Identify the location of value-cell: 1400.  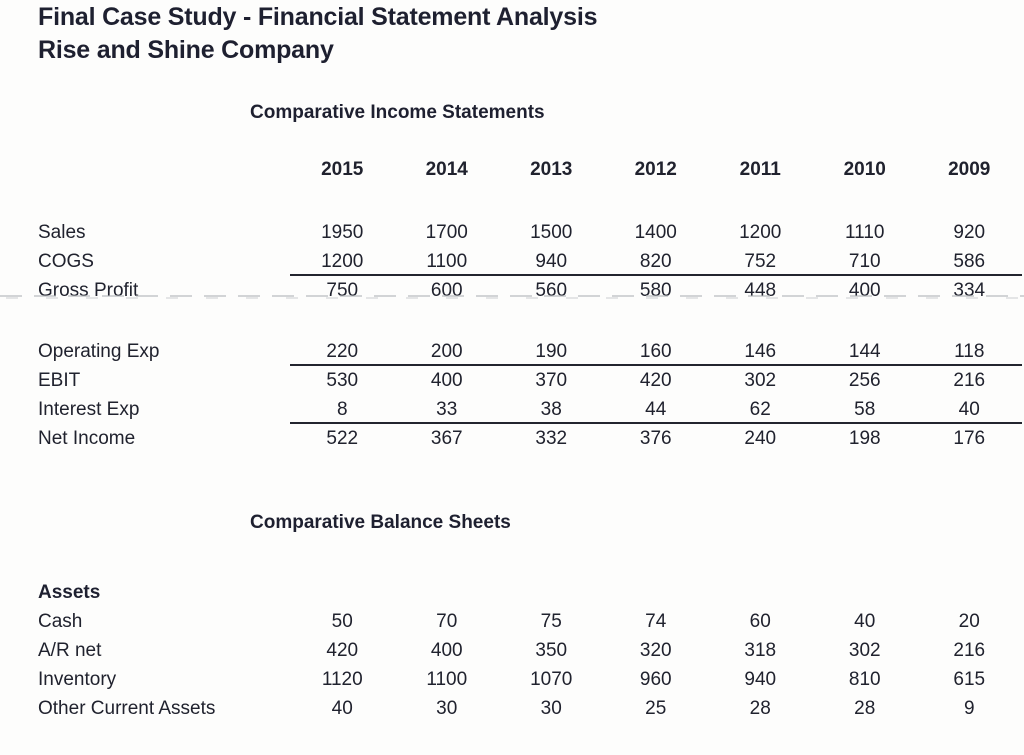
(655, 232).